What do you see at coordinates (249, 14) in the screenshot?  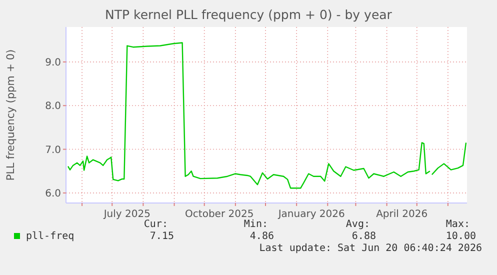 I see `chart-title: NTP kernel PLL frequency (ppm + 0) - by year` at bounding box center [249, 14].